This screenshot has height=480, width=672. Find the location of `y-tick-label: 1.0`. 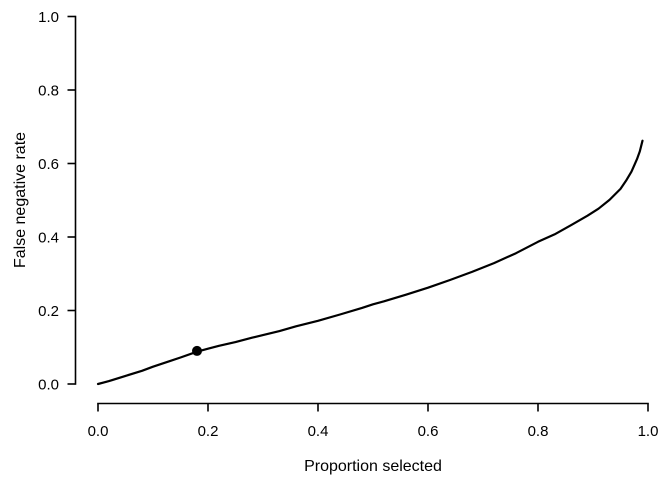

y-tick-label: 1.0 is located at coordinates (48, 17).